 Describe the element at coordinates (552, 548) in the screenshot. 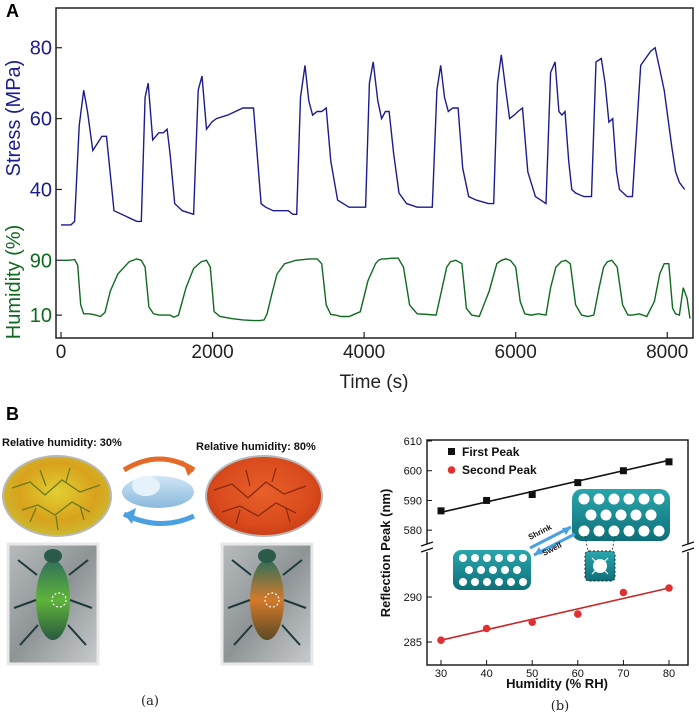

I see `swell-label: Swell` at that location.